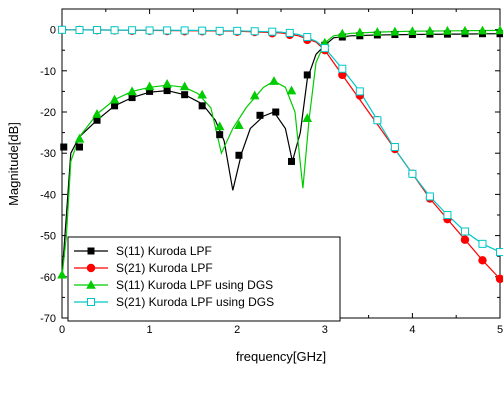  Describe the element at coordinates (48, 319) in the screenshot. I see `y-tick-label: -70` at that location.